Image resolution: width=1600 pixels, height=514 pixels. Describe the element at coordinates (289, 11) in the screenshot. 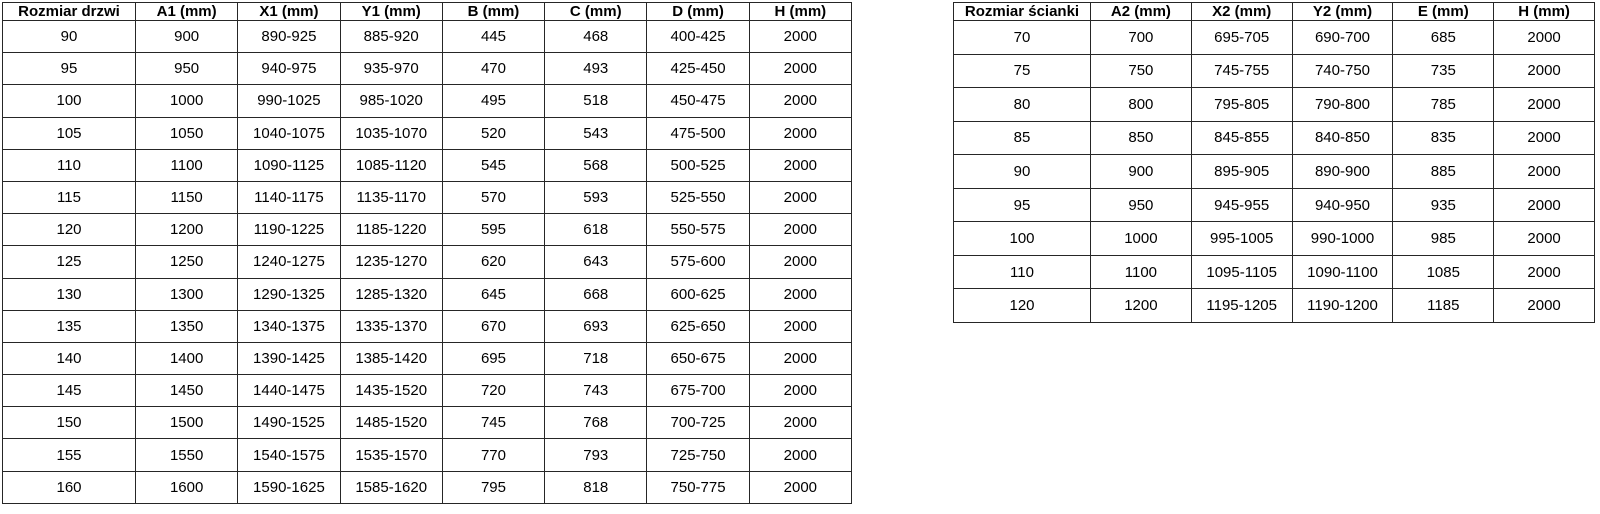

I see `column-header: X1 (mm)` at that location.